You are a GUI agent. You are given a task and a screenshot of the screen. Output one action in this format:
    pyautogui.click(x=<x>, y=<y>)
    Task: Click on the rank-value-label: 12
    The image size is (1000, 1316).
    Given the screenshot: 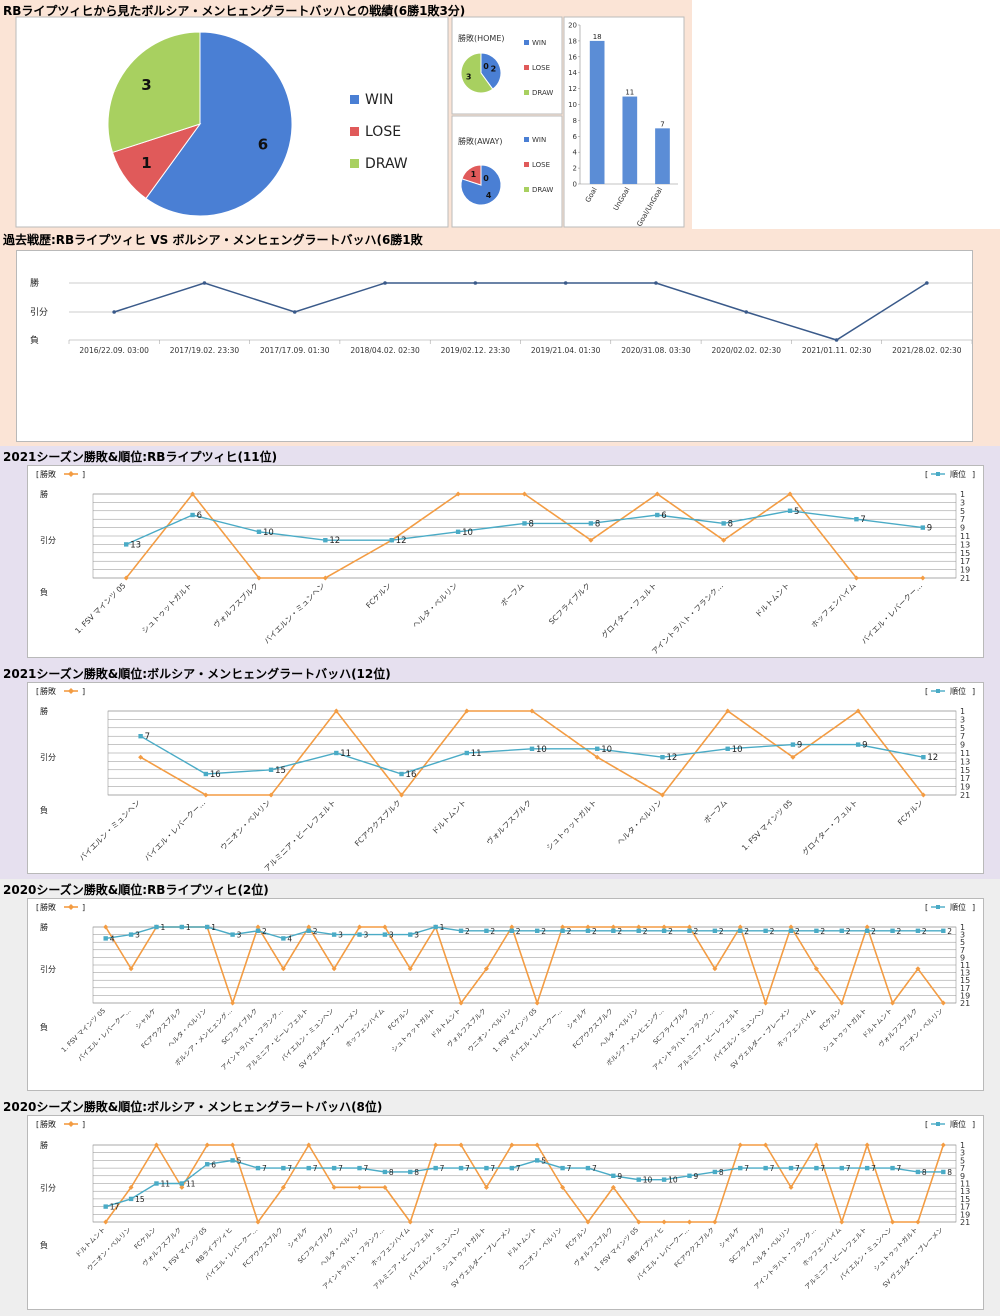 What is the action you would take?
    pyautogui.click(x=401, y=541)
    